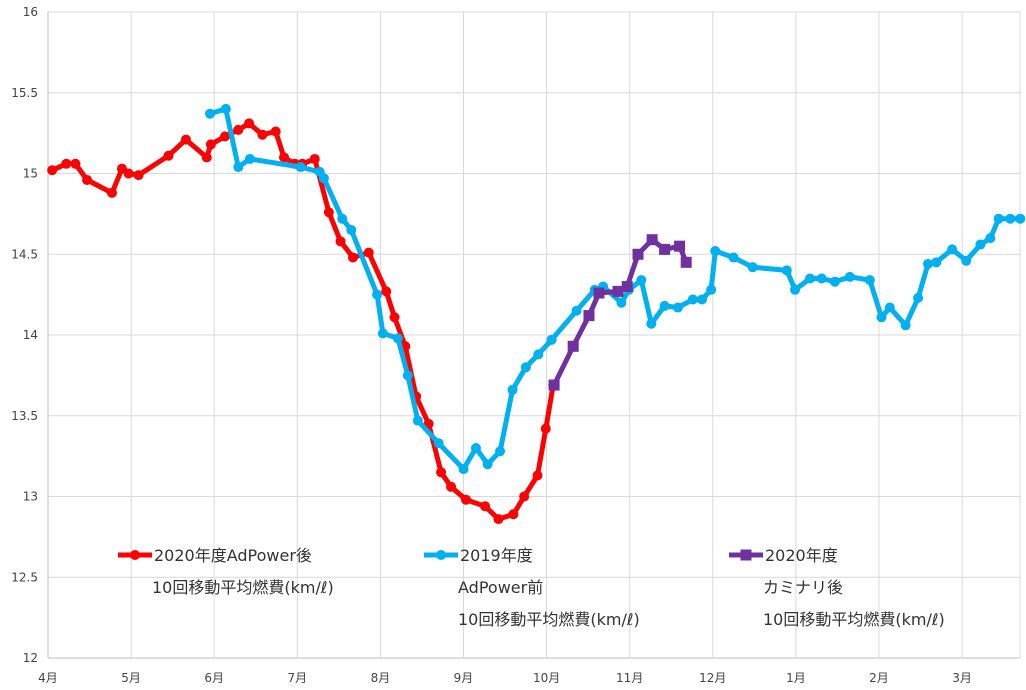 This screenshot has width=1026, height=690. I want to click on x-tick-label: 9月, so click(464, 678).